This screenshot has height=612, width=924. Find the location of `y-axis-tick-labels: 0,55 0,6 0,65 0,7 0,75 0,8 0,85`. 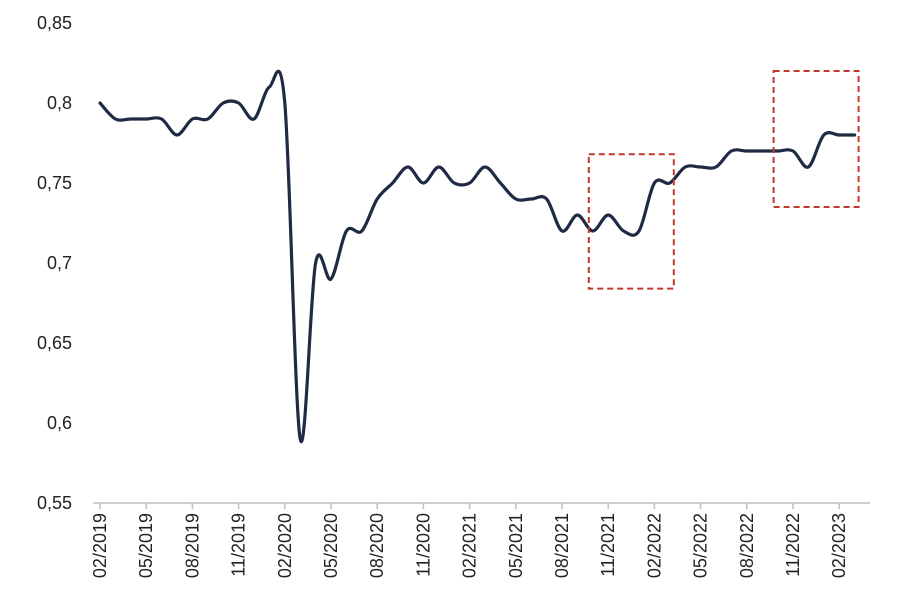

y-axis-tick-labels: 0,55 0,6 0,65 0,7 0,75 0,8 0,85 is located at coordinates (54, 263).